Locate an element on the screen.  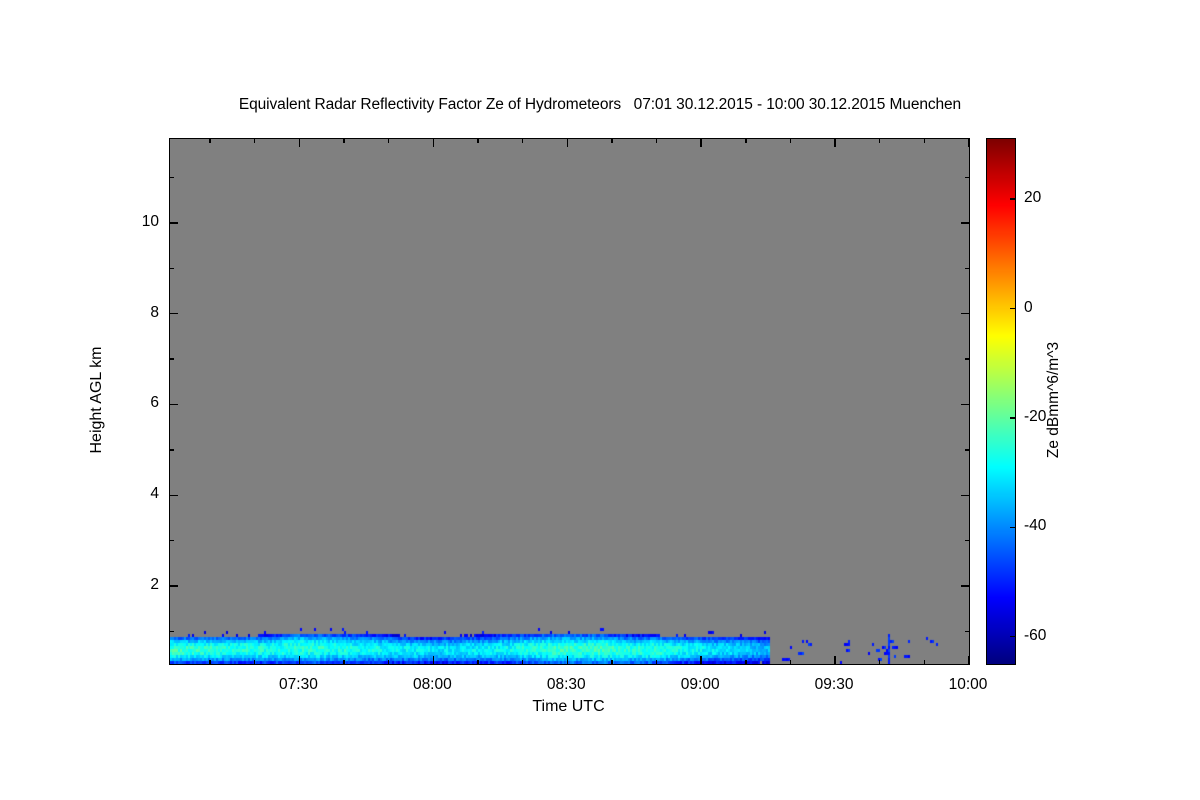
x-tick-label: 08:00 is located at coordinates (432, 684).